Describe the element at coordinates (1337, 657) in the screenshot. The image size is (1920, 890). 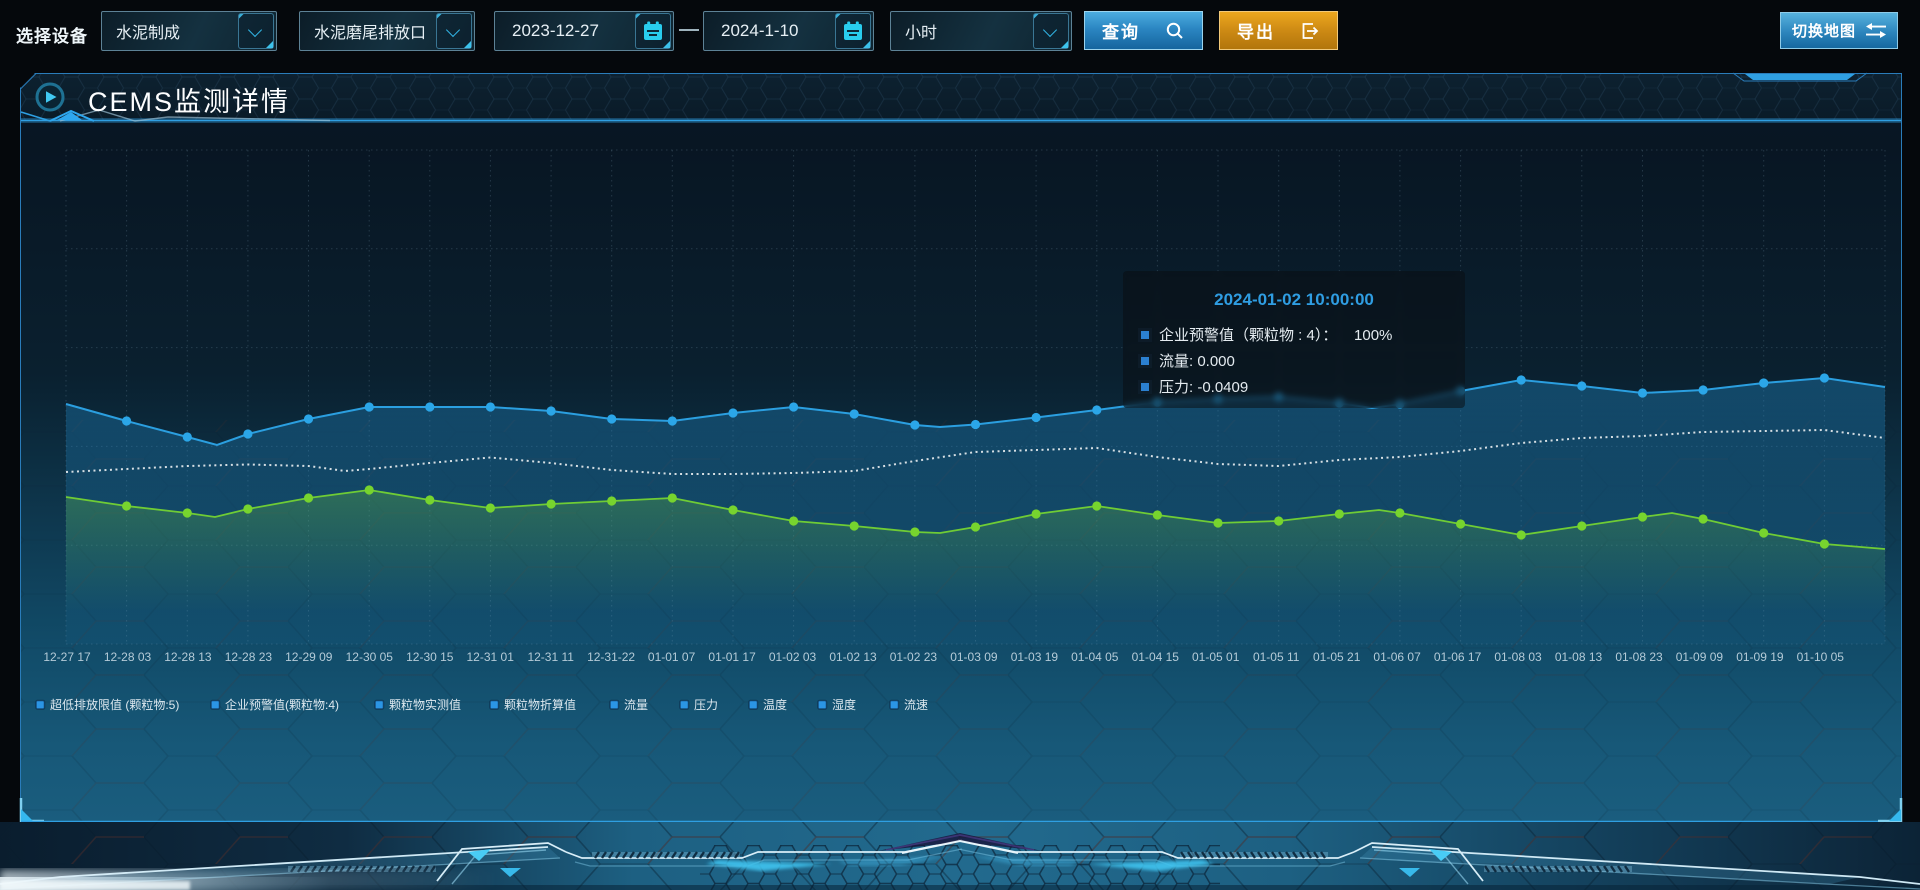
I see `svg-text: 01-05 21` at that location.